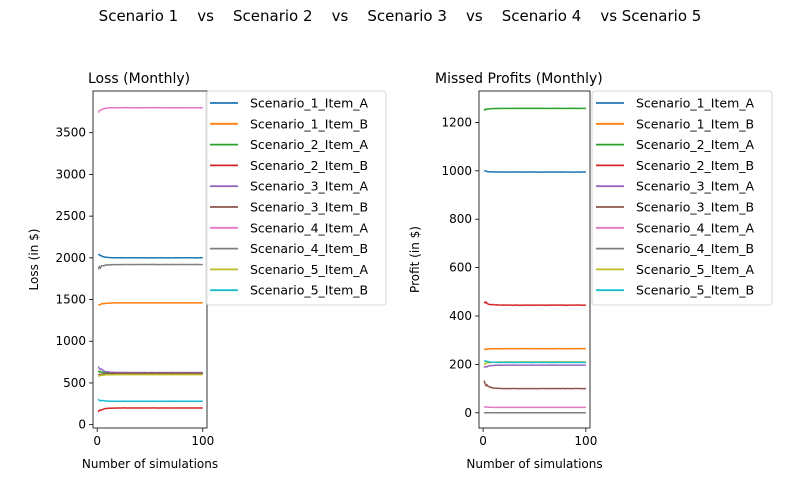  I want to click on y-tick-label: 2500, so click(70, 216).